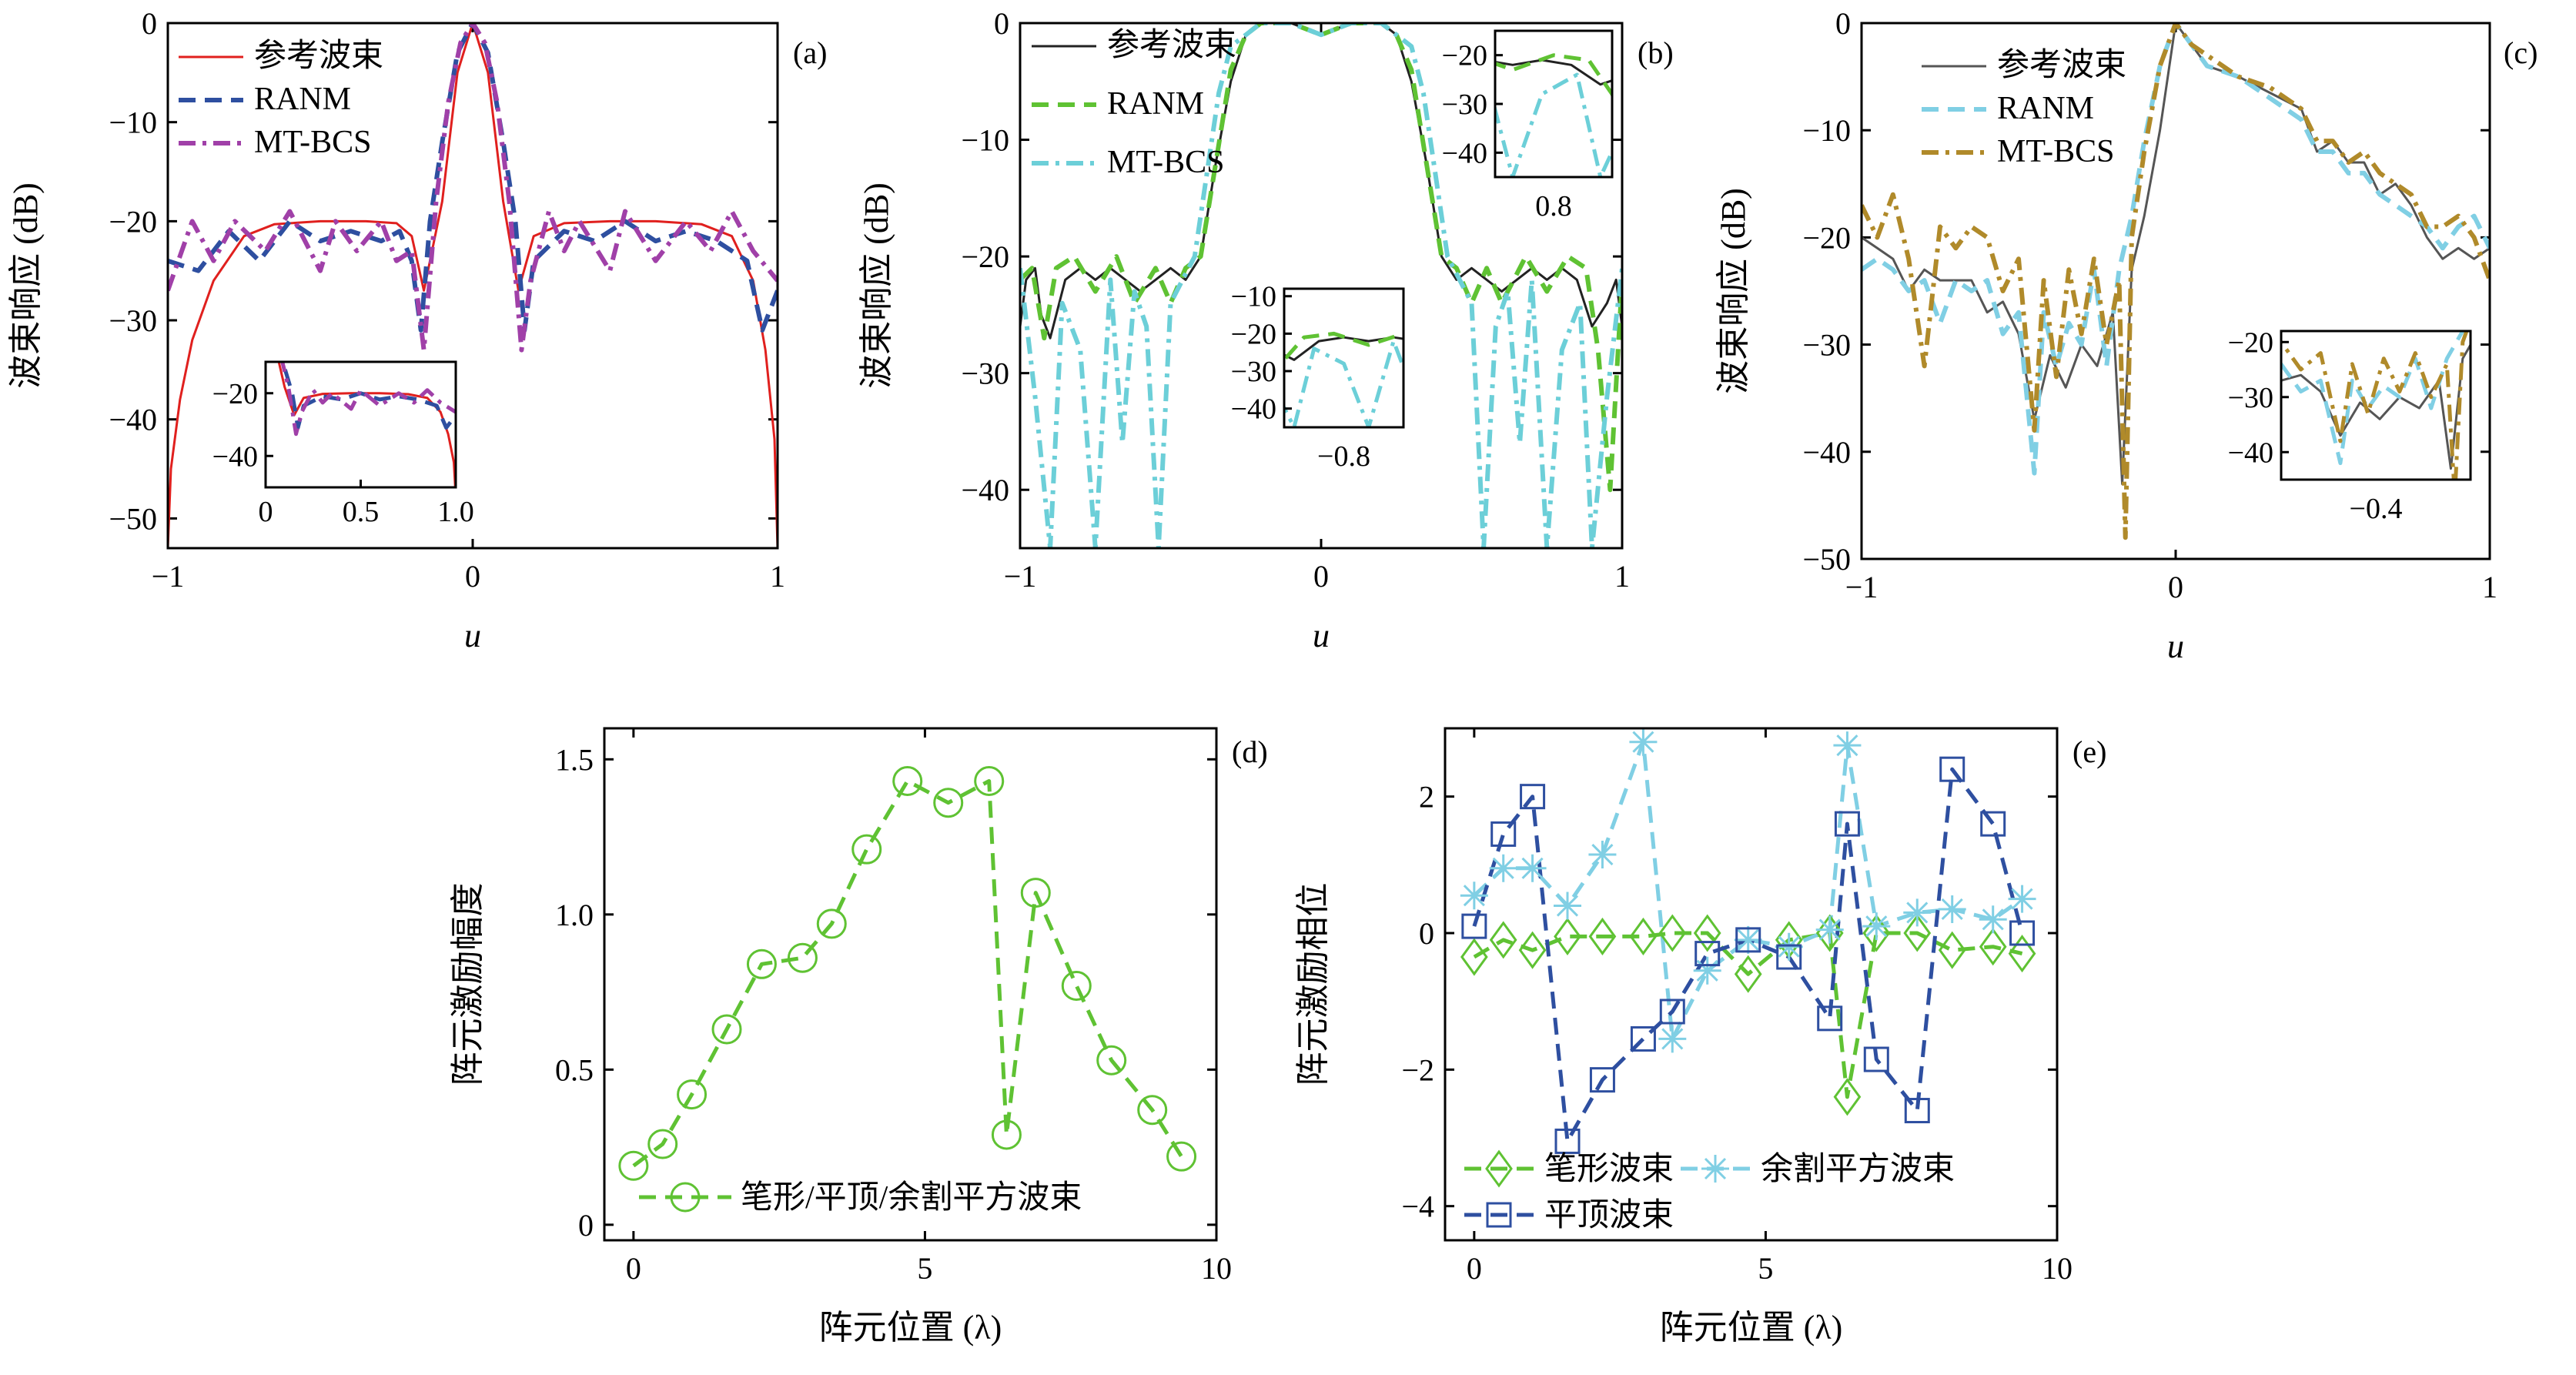  Describe the element at coordinates (1254, 297) in the screenshot. I see `inset-y-tick-label: −10` at that location.